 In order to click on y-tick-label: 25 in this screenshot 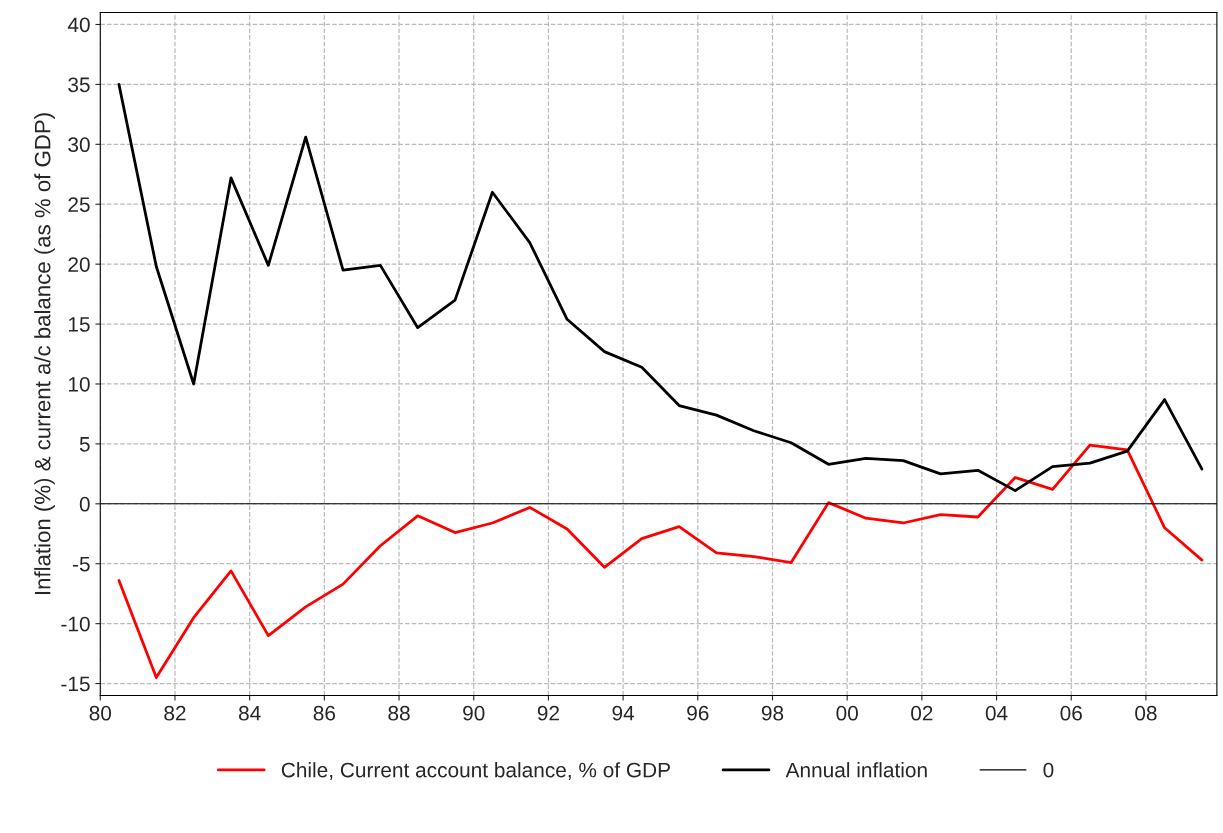, I will do `click(79, 204)`.